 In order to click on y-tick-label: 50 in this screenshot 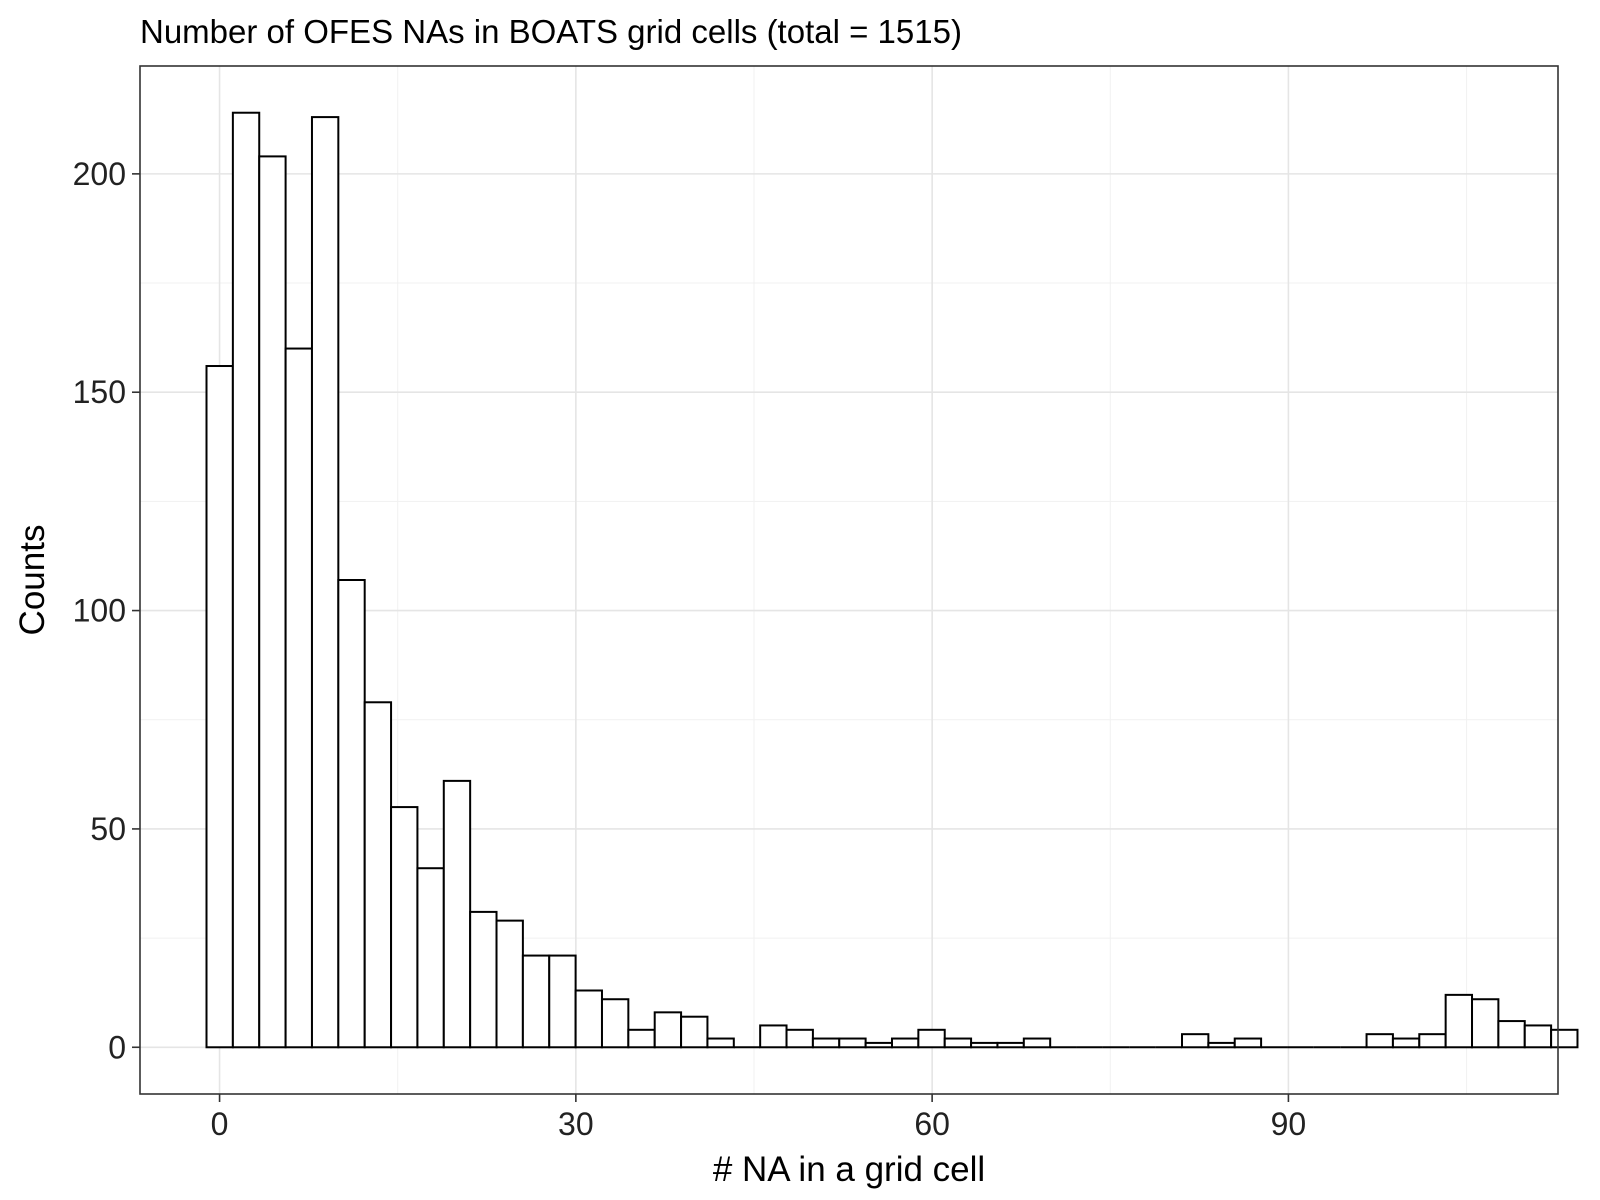, I will do `click(108, 829)`.